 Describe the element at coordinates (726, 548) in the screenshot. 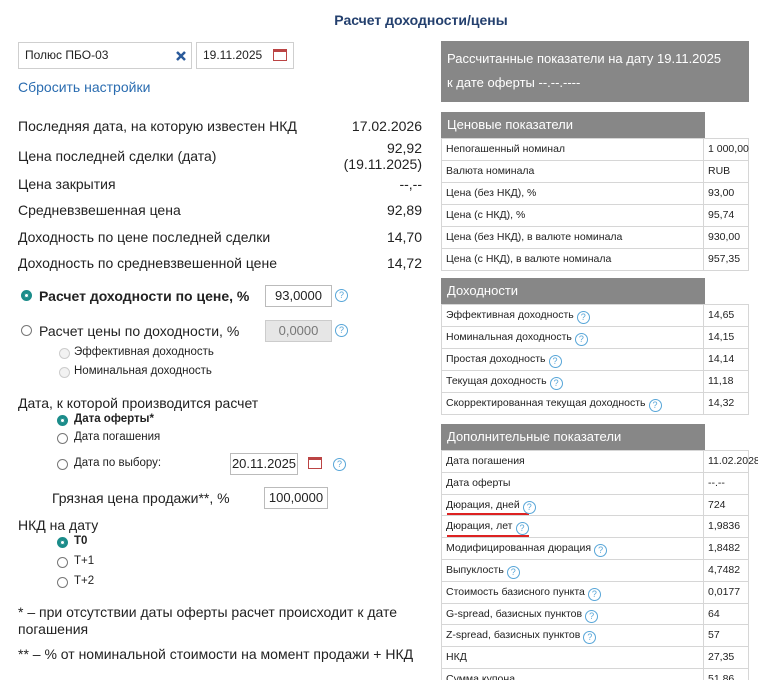

I see `row-value-cell: 1,8482` at that location.